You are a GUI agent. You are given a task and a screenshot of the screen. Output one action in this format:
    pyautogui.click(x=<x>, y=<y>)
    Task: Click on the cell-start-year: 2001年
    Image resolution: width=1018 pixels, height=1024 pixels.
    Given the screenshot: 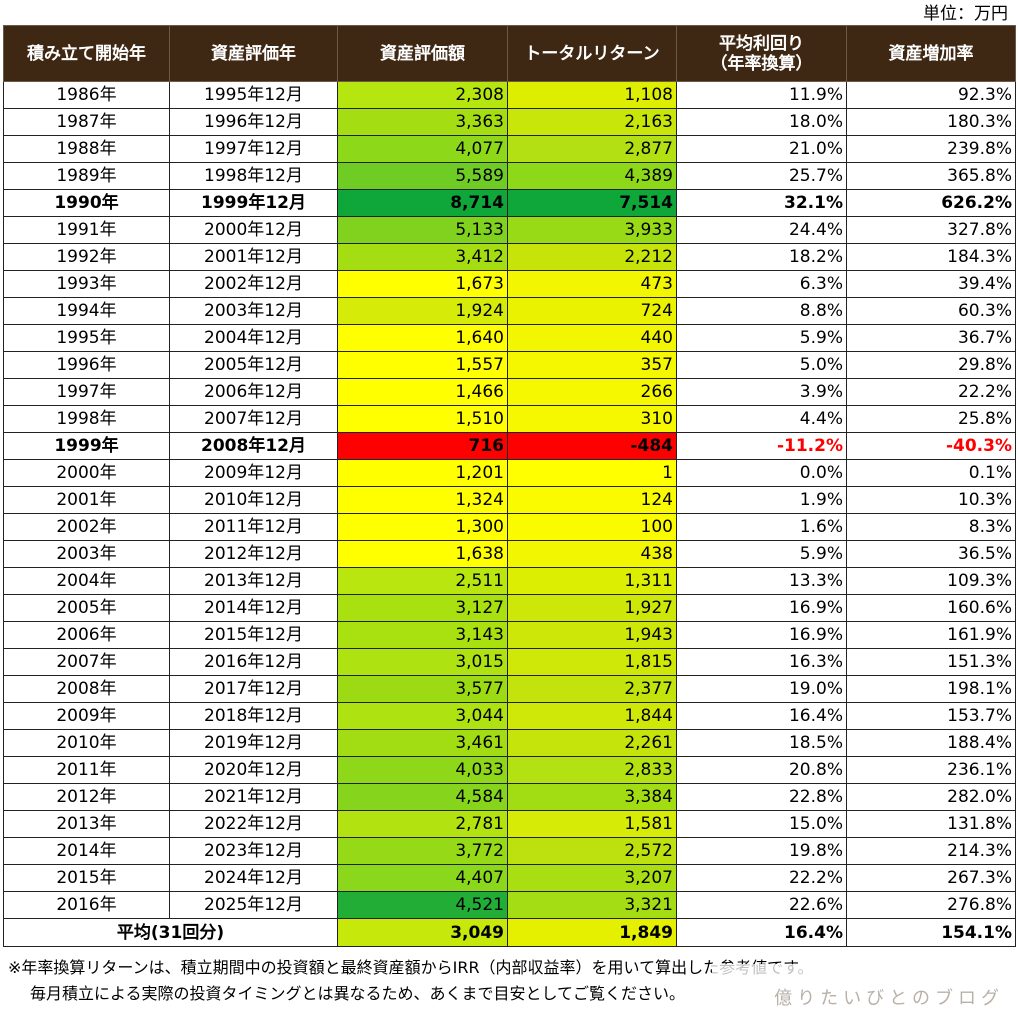 What is the action you would take?
    pyautogui.click(x=86, y=500)
    